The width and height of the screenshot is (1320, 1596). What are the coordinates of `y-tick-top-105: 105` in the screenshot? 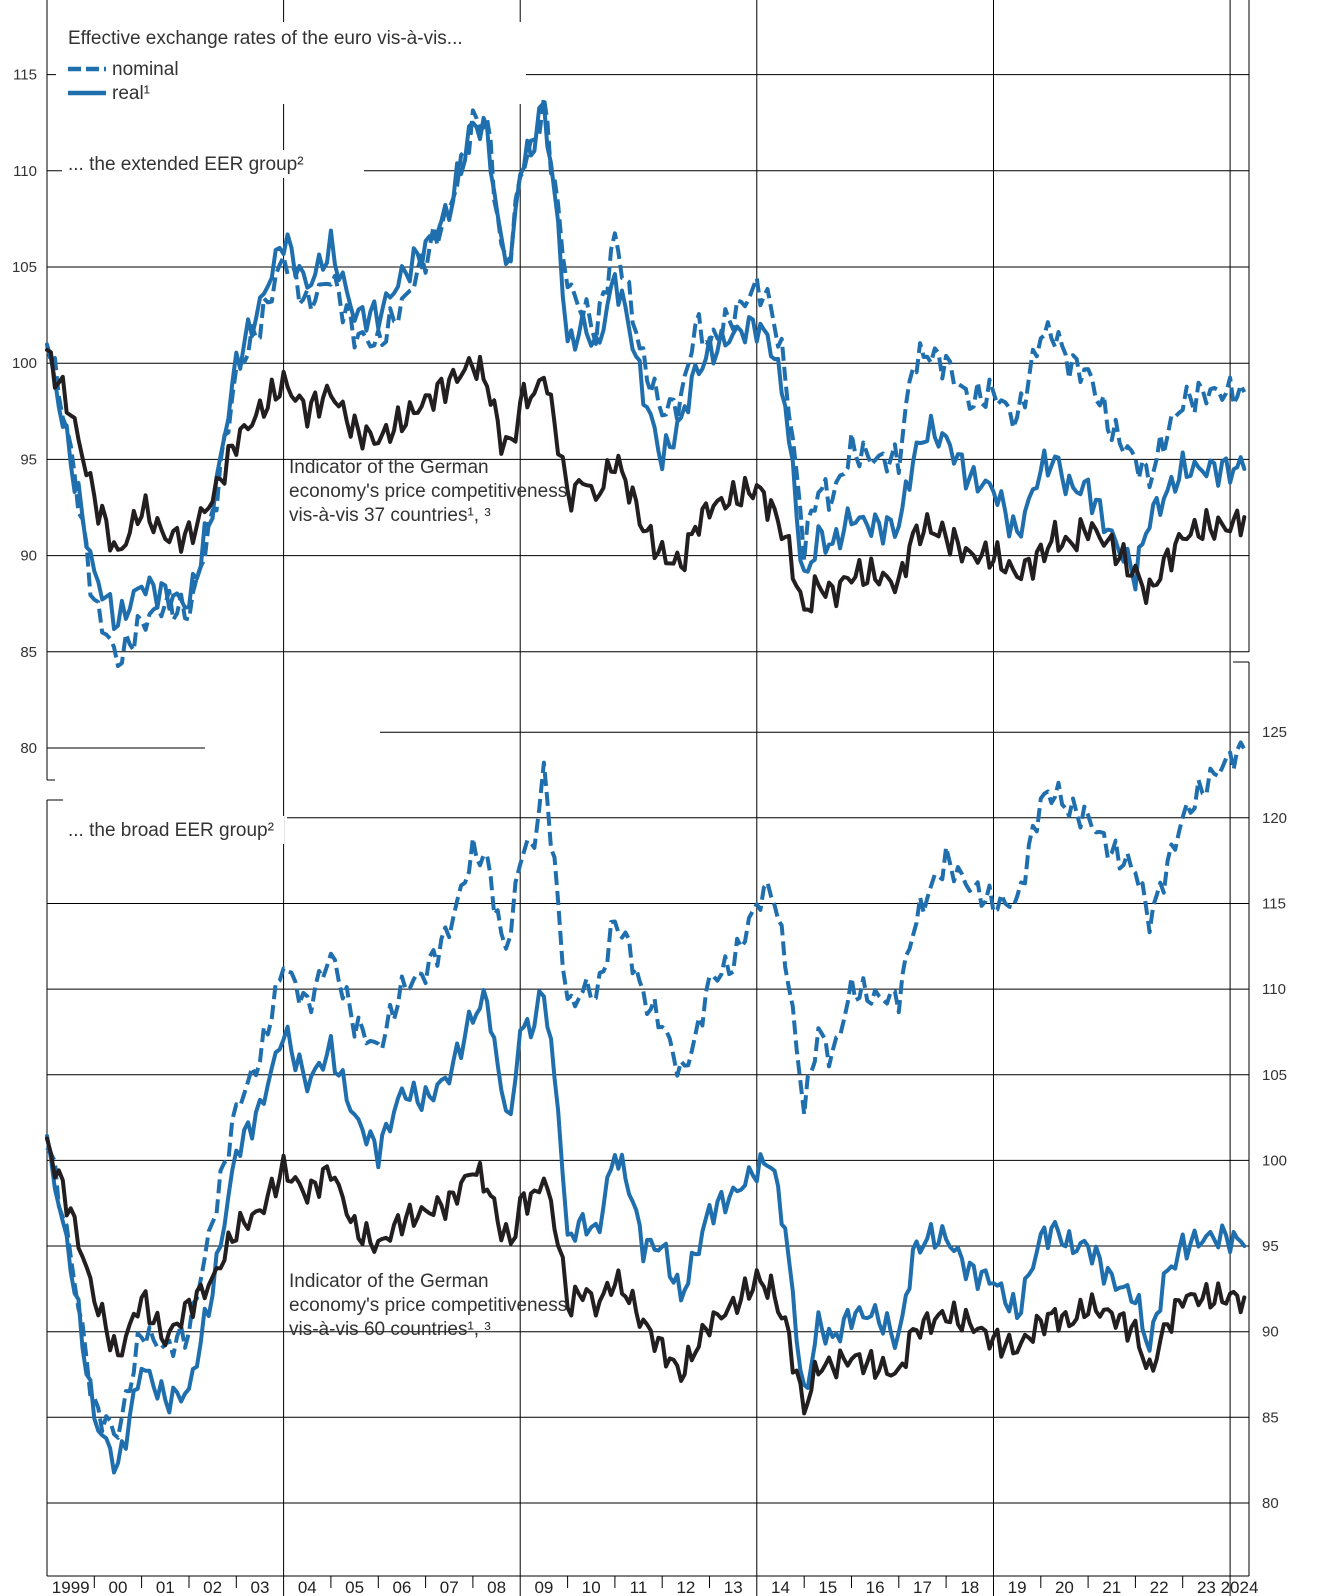 It's located at (24, 267).